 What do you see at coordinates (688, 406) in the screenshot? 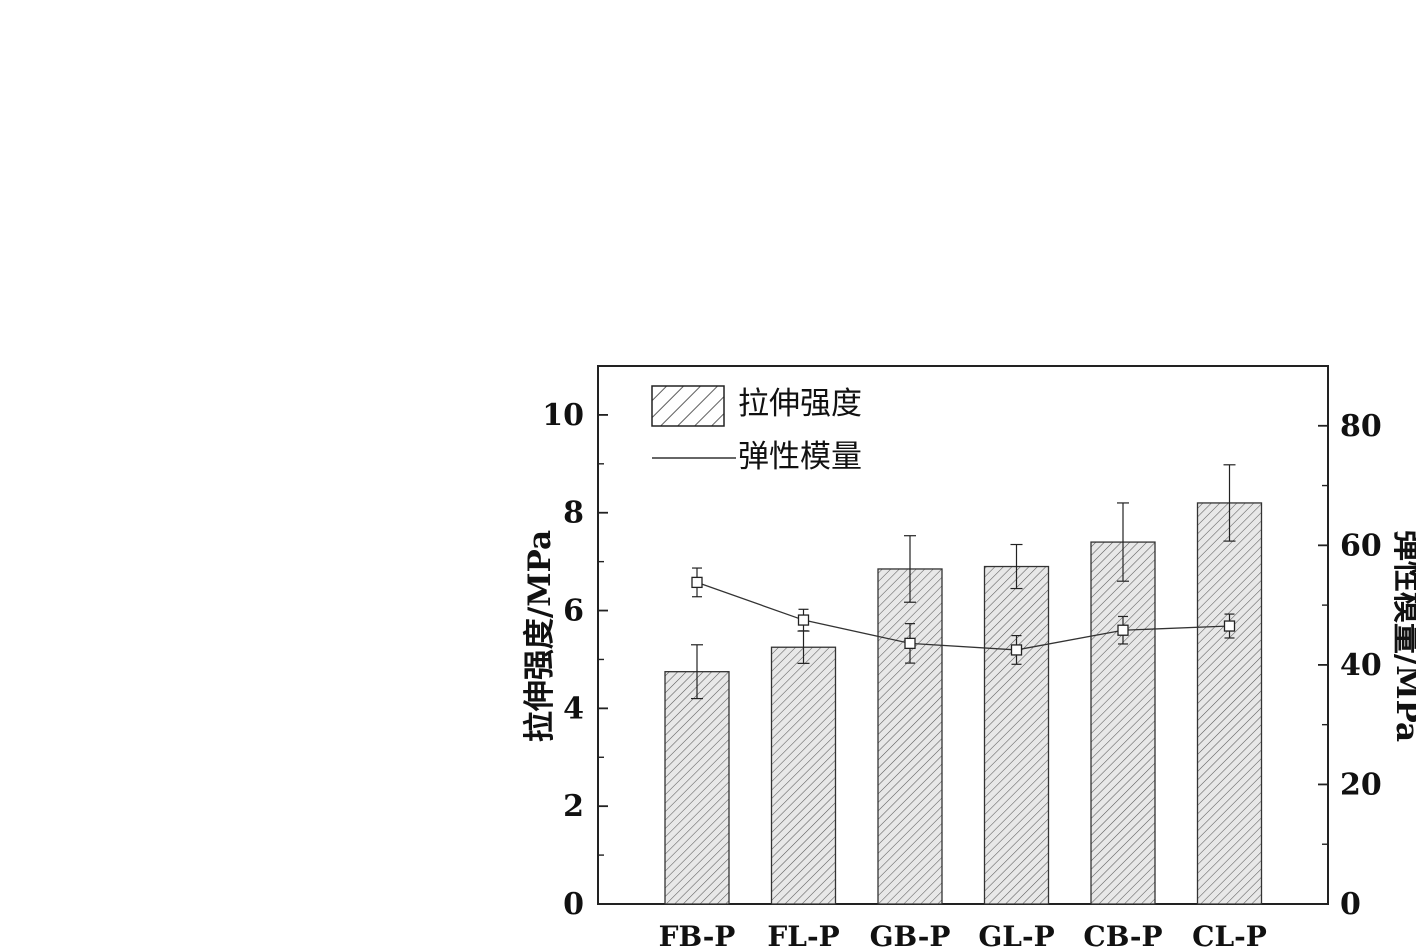
I see `legend-swatch-tensile-strength` at bounding box center [688, 406].